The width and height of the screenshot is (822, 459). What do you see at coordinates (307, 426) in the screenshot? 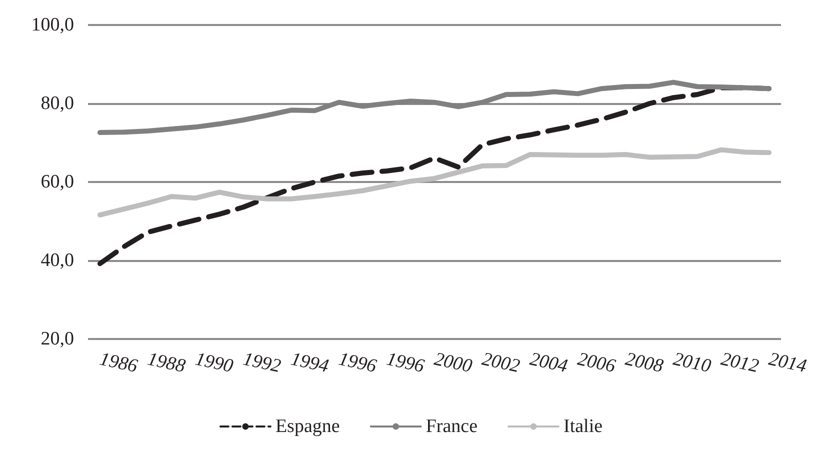
I see `legend-label: Espagne` at bounding box center [307, 426].